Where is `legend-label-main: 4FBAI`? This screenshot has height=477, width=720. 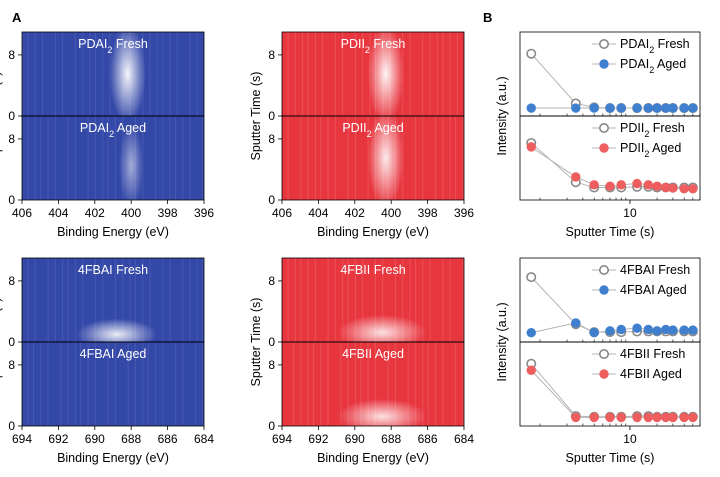
legend-label-main: 4FBAI is located at coordinates (637, 290).